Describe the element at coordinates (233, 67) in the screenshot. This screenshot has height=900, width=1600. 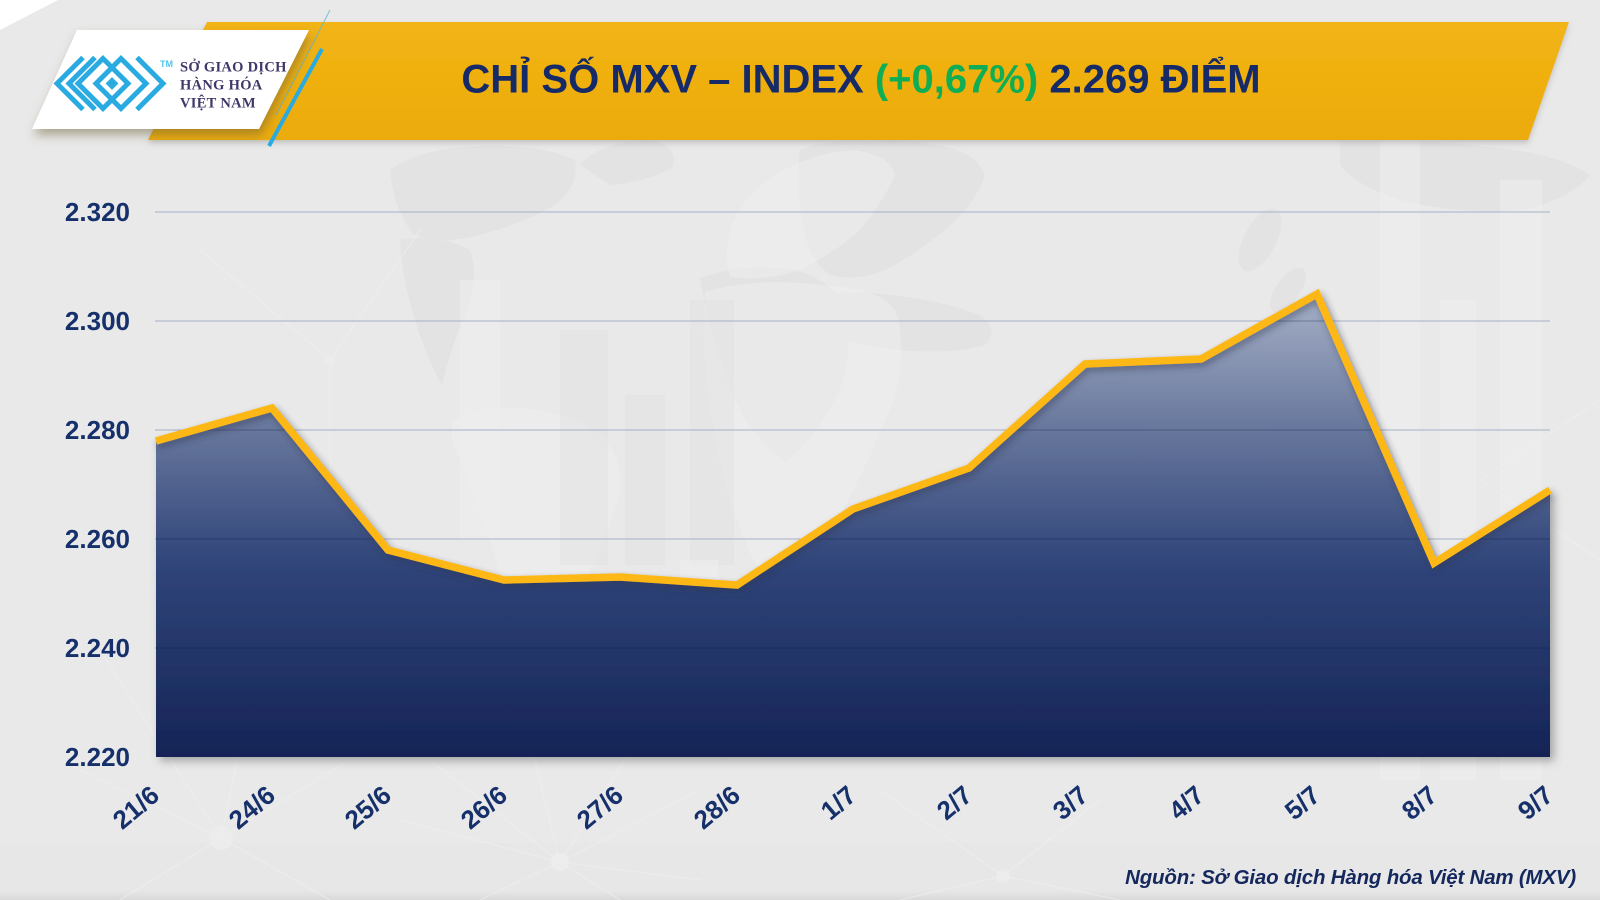
I see `svg-text: SỞ GIAO DỊCH` at that location.